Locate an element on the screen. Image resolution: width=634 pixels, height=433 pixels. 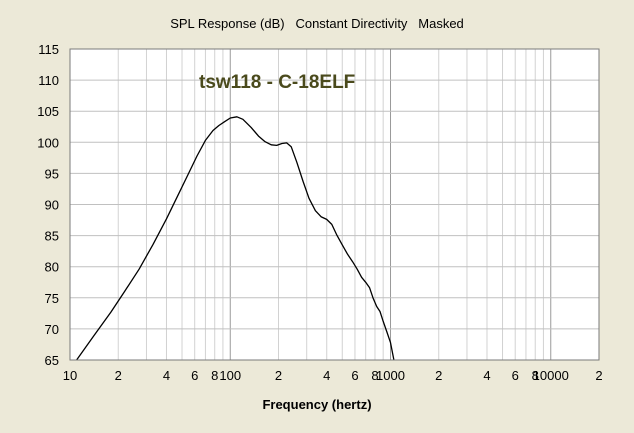
y-tick-label: 80 is located at coordinates (52, 267).